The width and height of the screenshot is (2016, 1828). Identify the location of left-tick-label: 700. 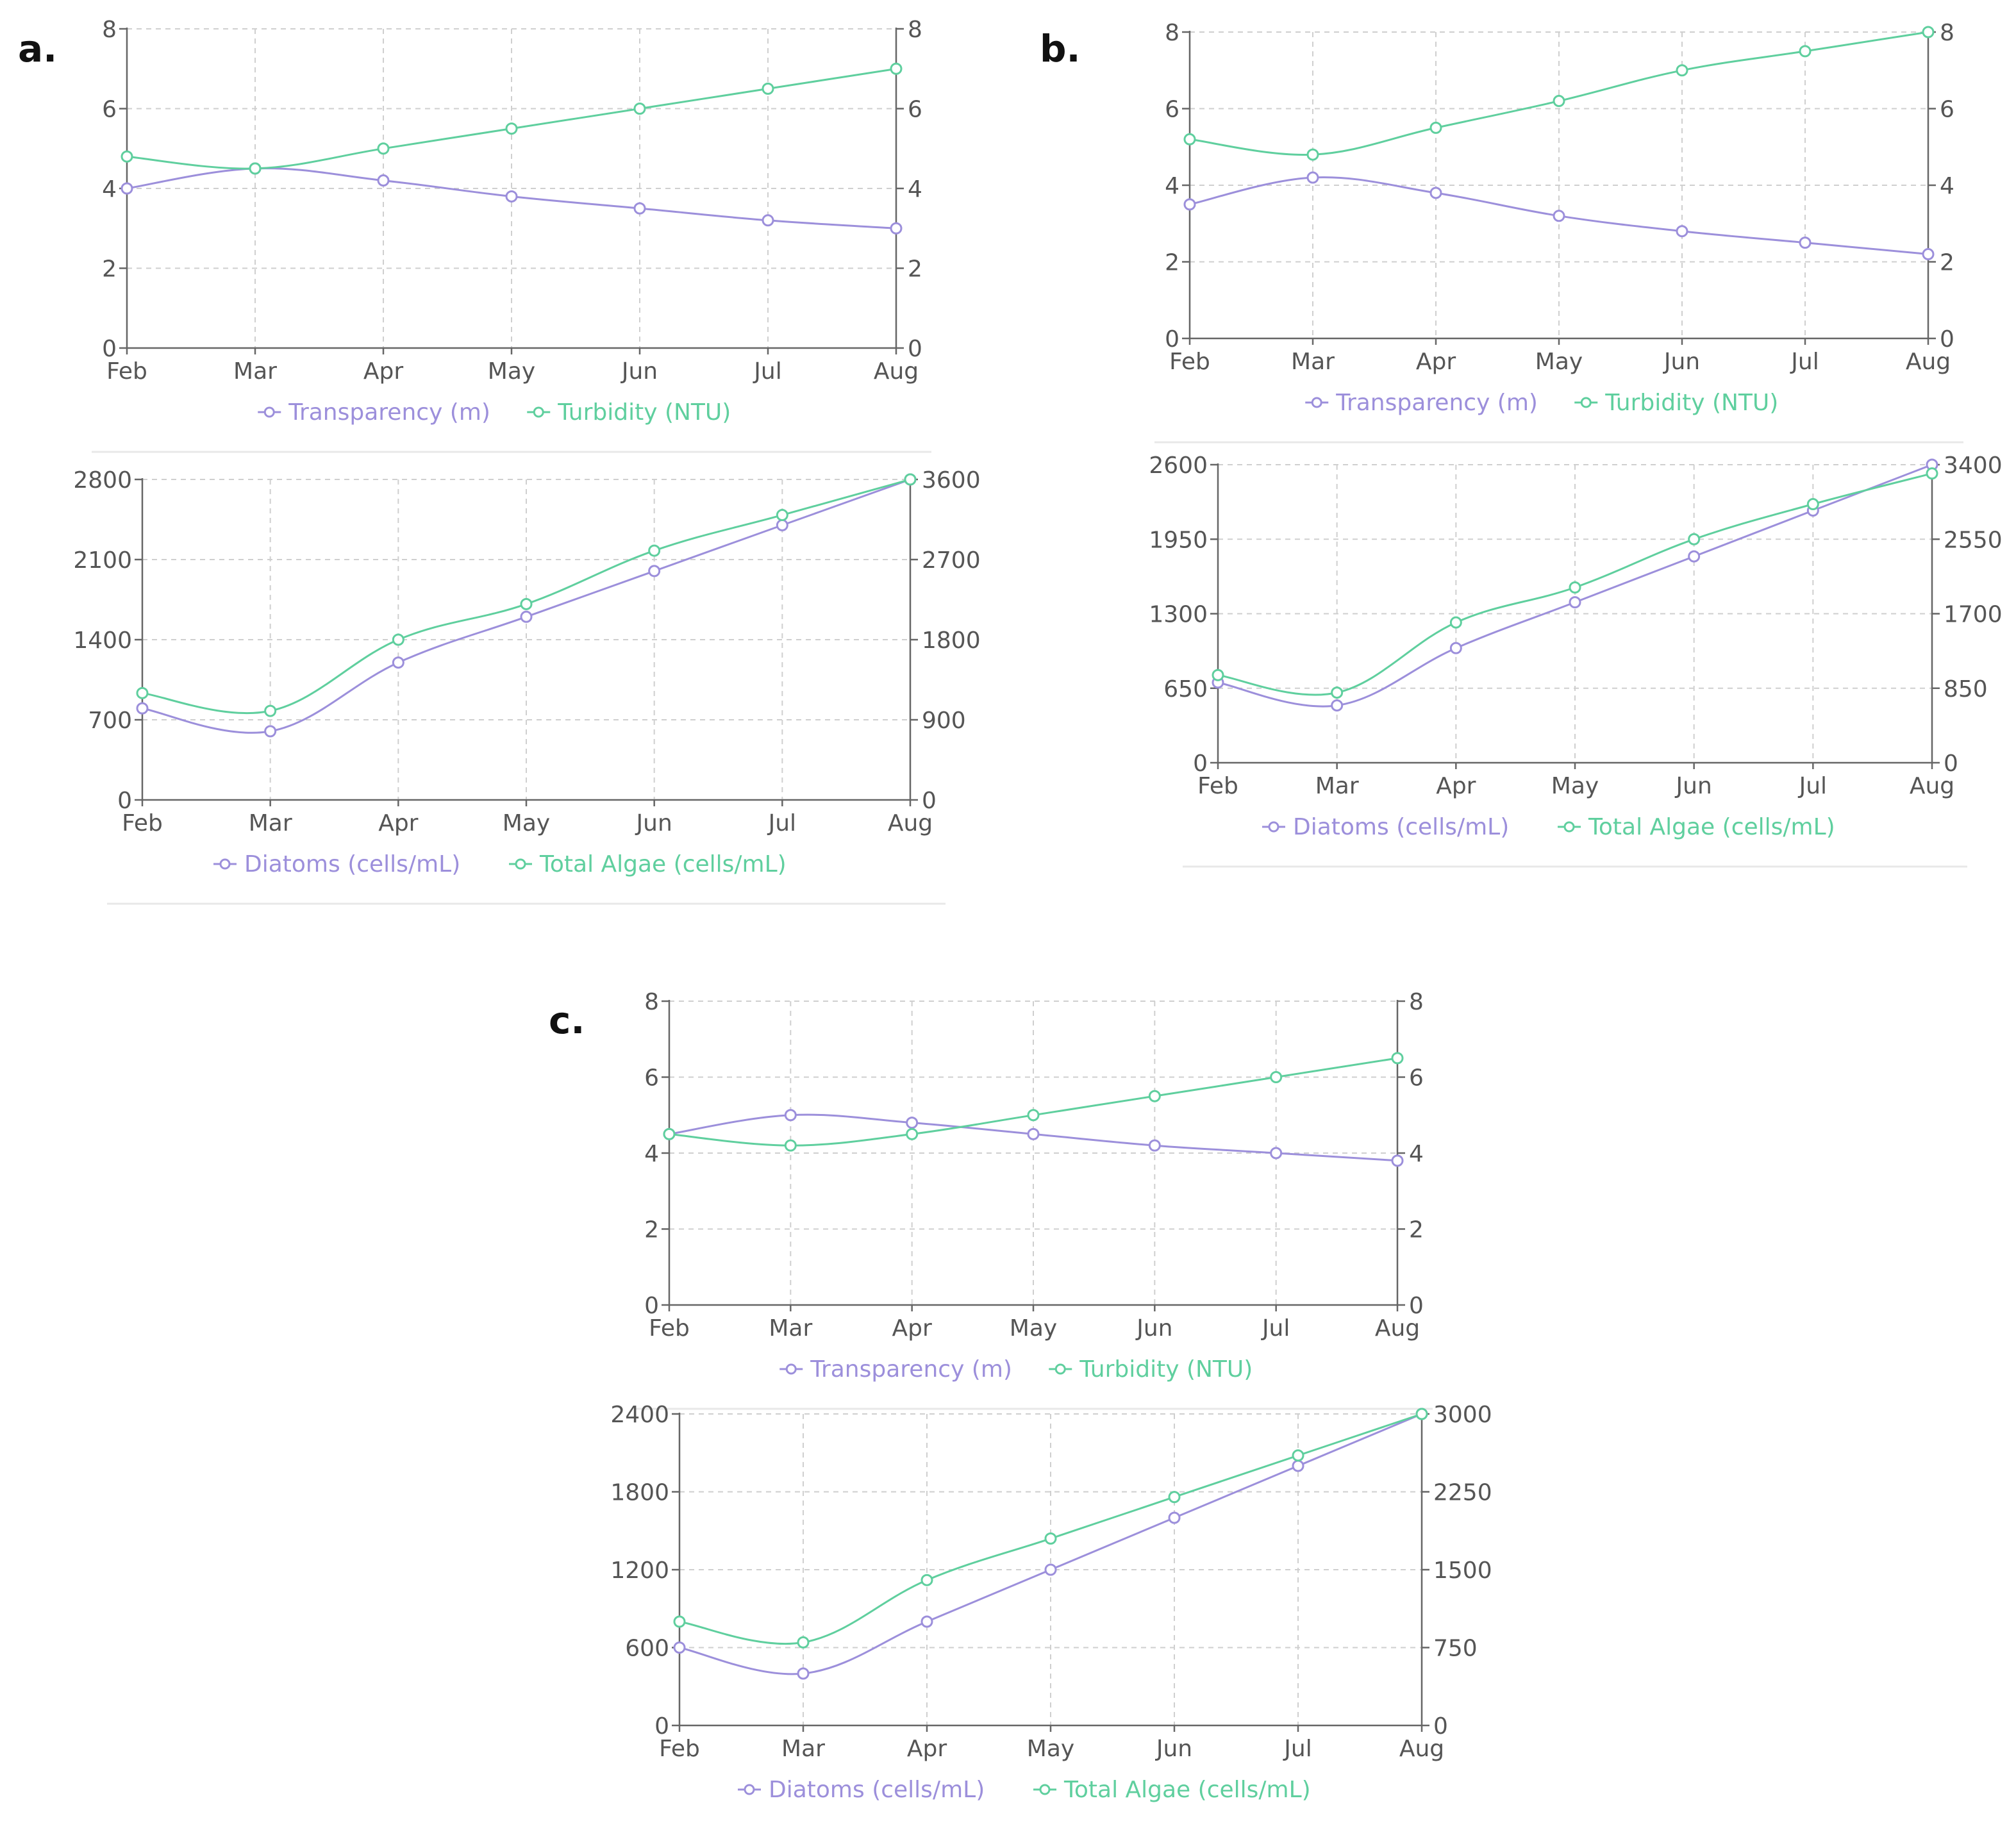
(110, 721).